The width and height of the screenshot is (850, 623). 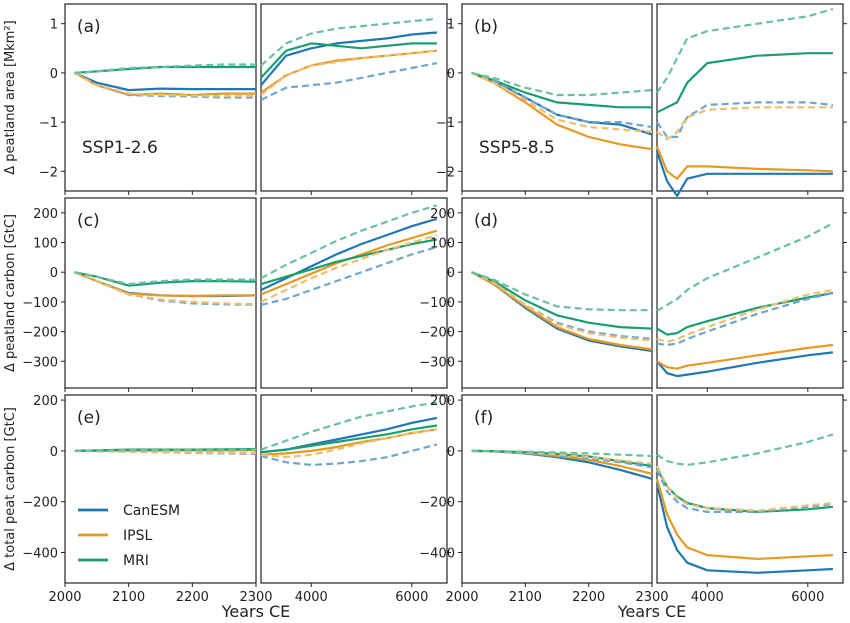 What do you see at coordinates (88, 221) in the screenshot?
I see `panel-label: (c)` at bounding box center [88, 221].